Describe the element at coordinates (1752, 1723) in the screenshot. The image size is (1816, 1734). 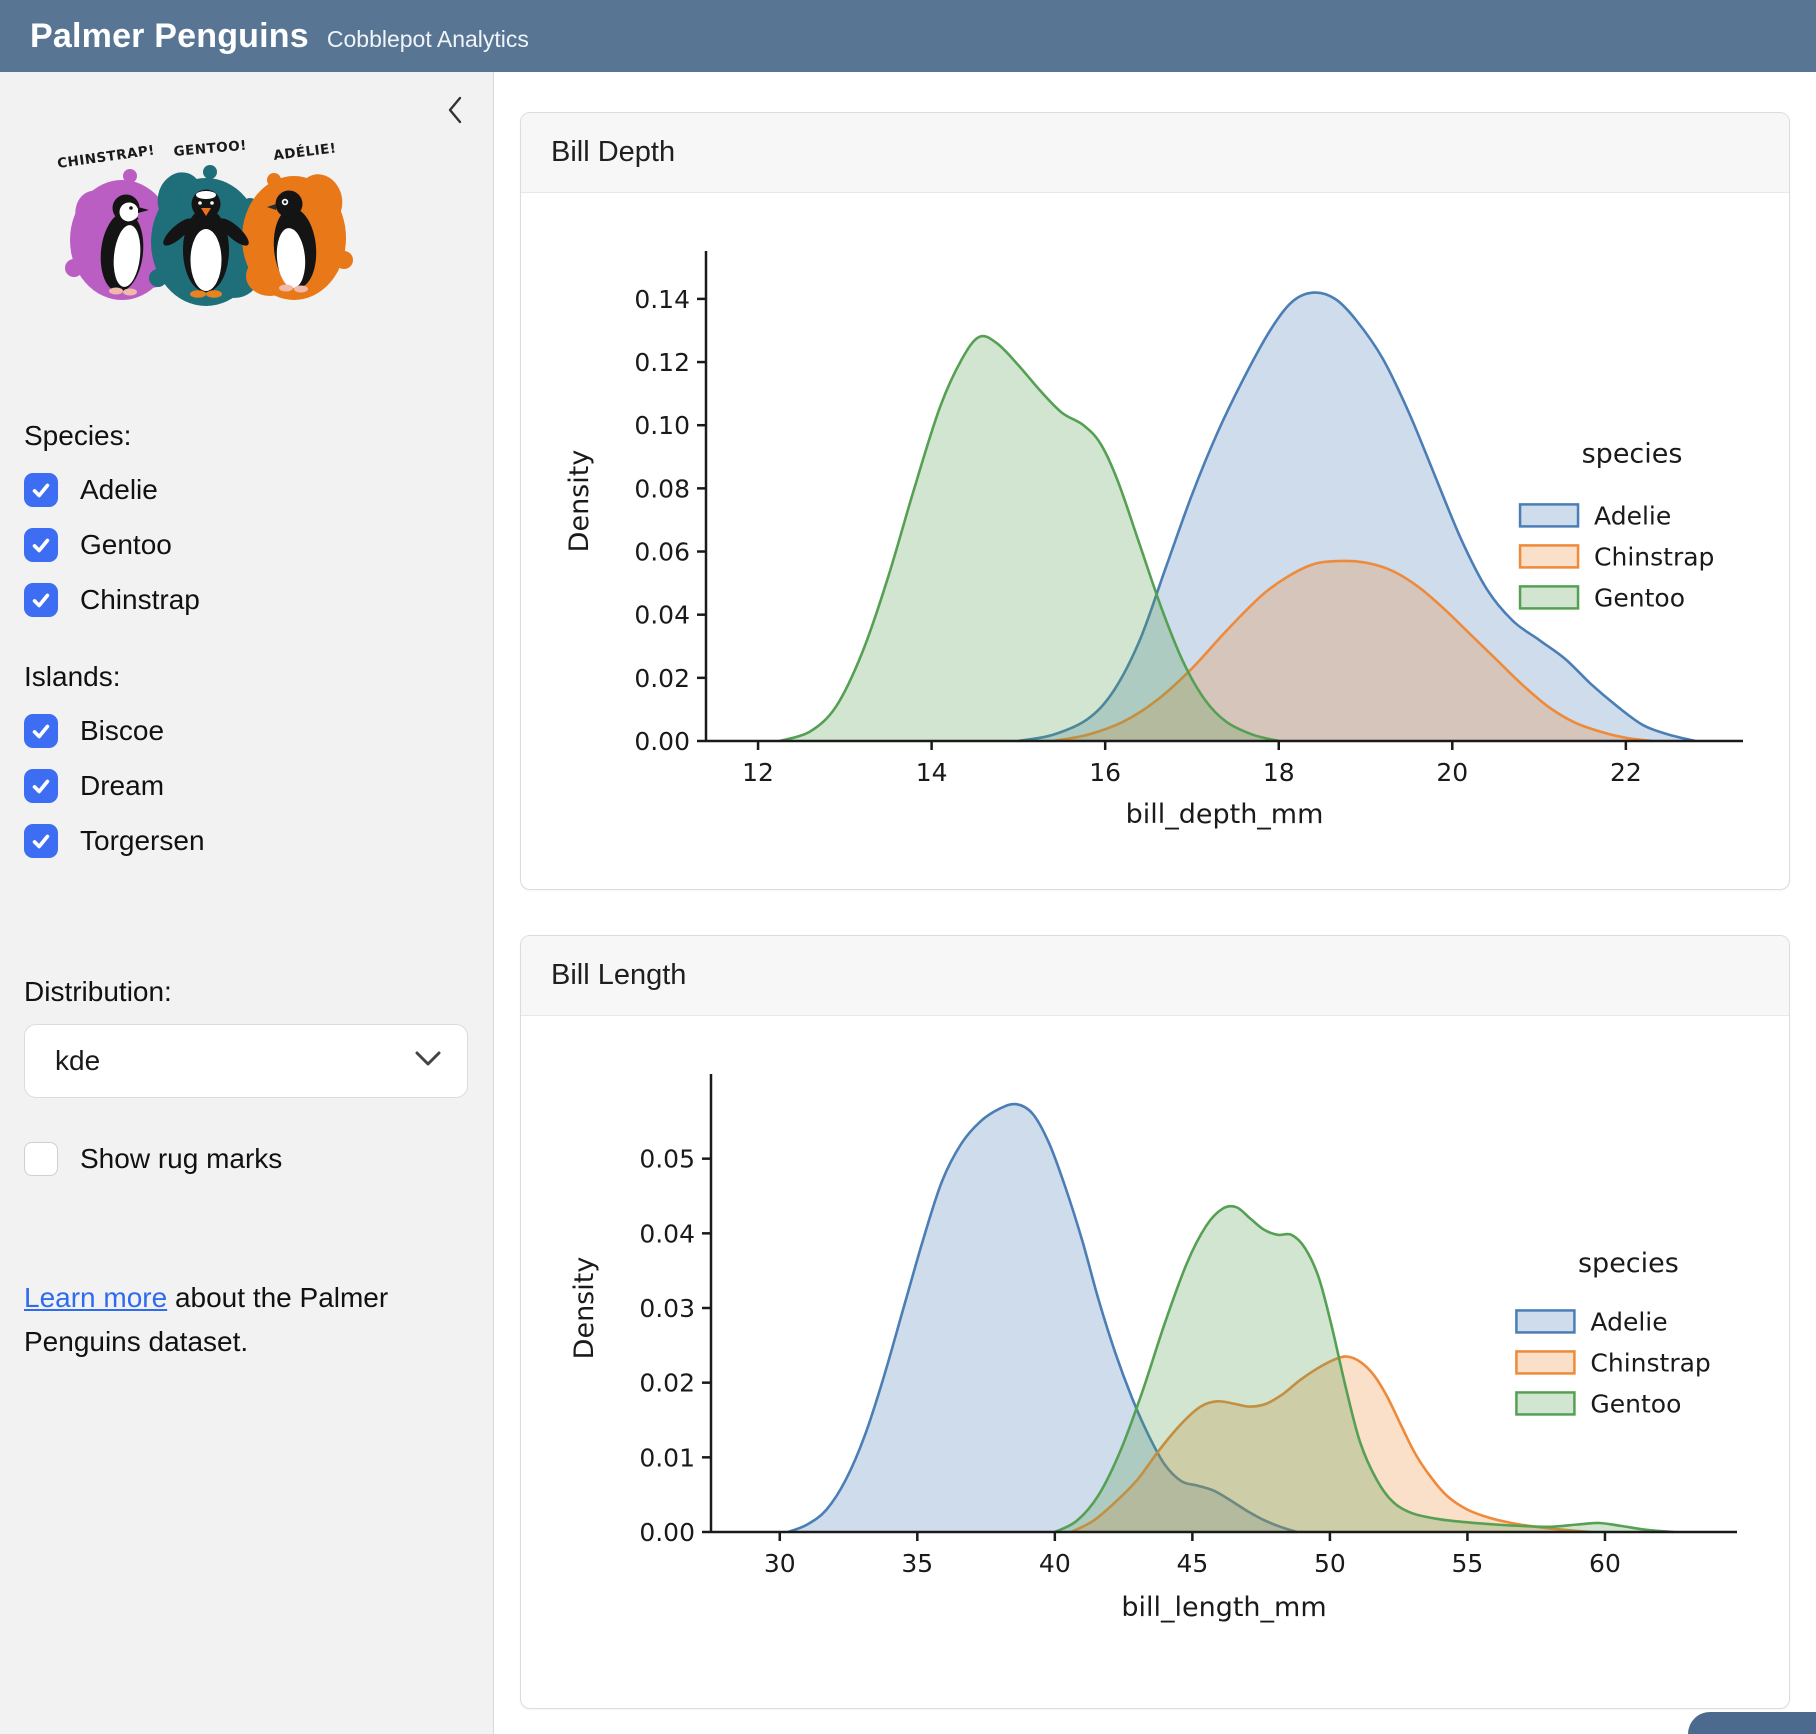
I see `bottom-right-corner-shape` at that location.